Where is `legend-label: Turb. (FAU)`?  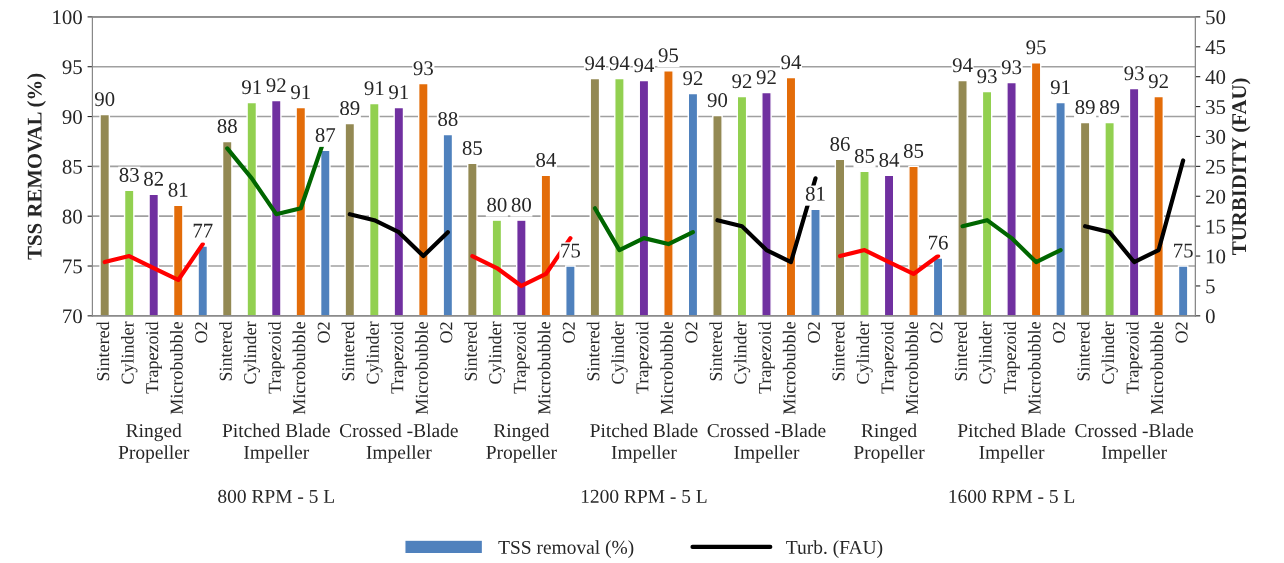
legend-label: Turb. (FAU) is located at coordinates (834, 549).